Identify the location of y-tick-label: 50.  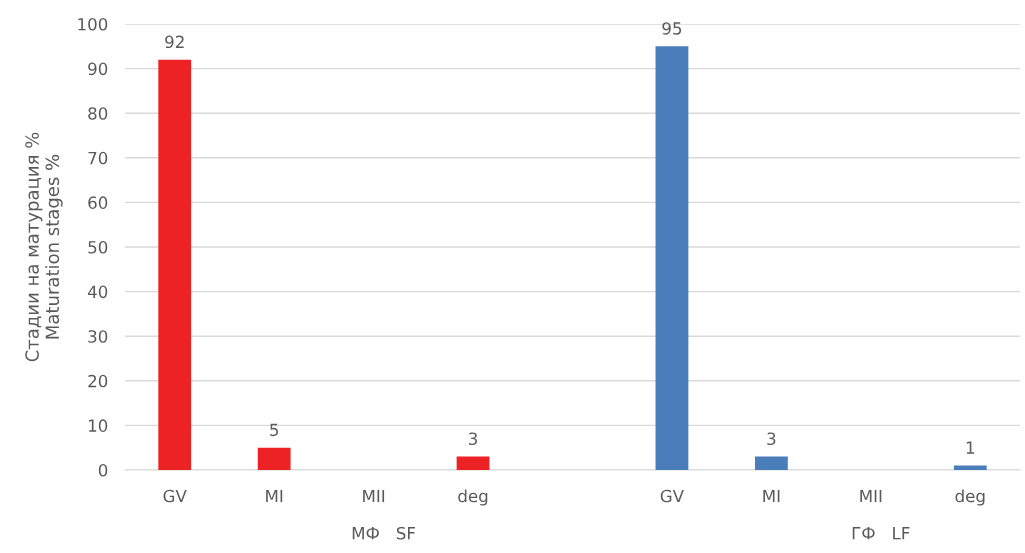
(98, 247).